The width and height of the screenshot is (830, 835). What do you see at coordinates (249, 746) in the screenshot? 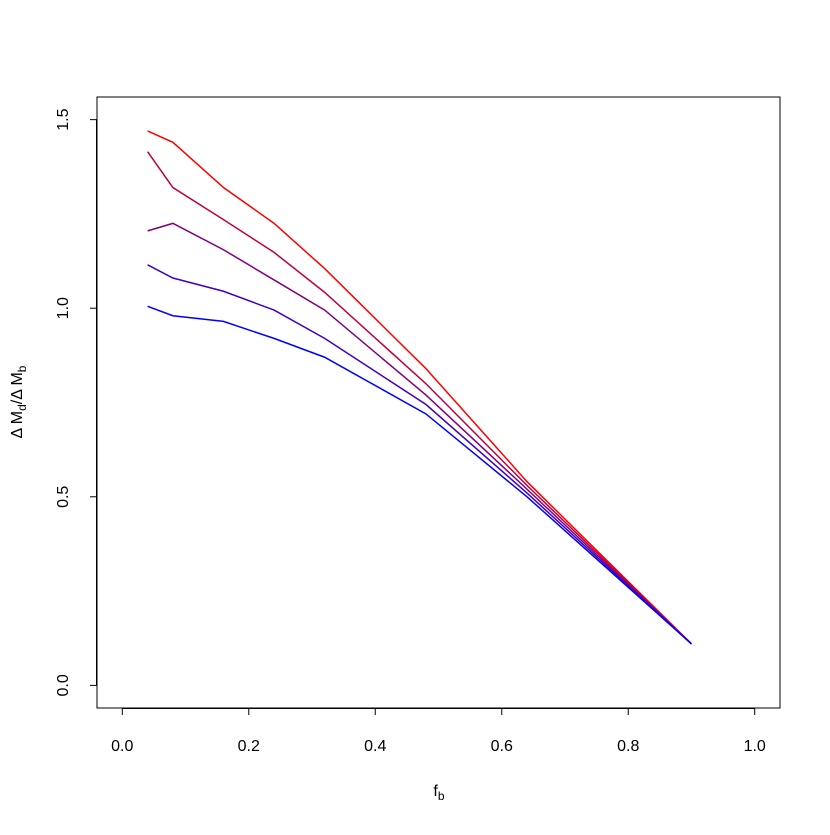
I see `x-tick-label: 0.2` at bounding box center [249, 746].